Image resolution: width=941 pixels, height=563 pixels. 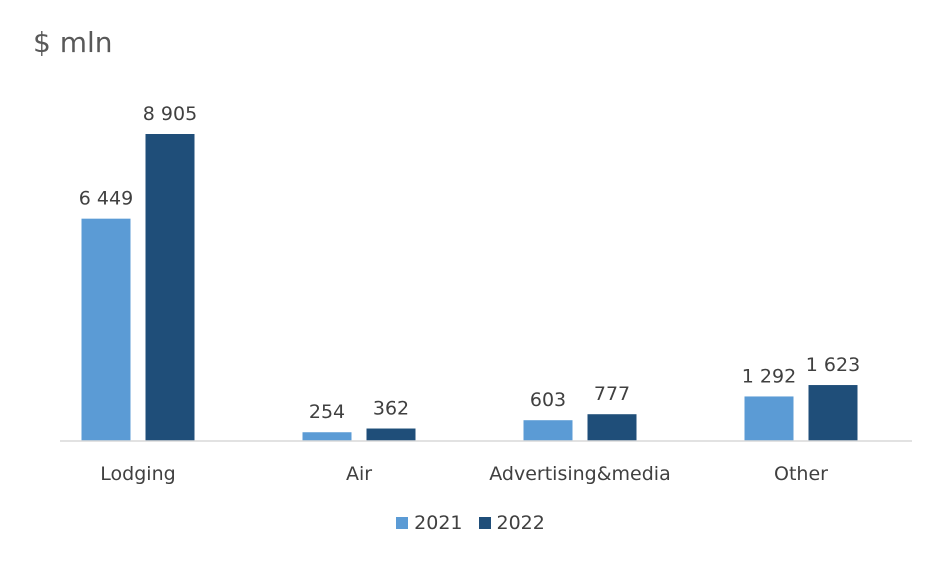 What do you see at coordinates (327, 436) in the screenshot?
I see `bar-air-2021` at bounding box center [327, 436].